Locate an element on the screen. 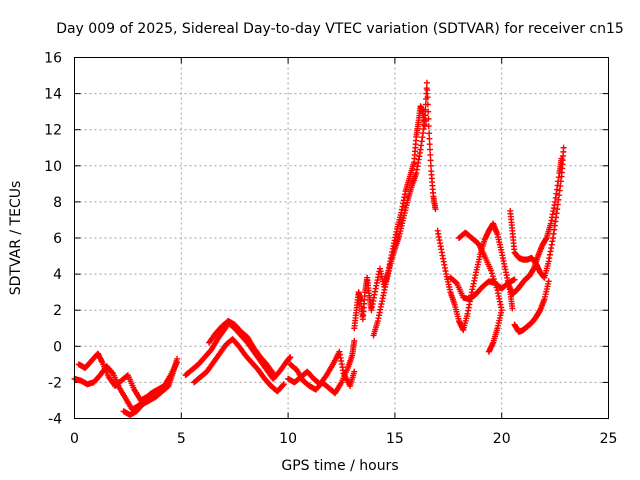  x-tick-label: 10 is located at coordinates (288, 439).